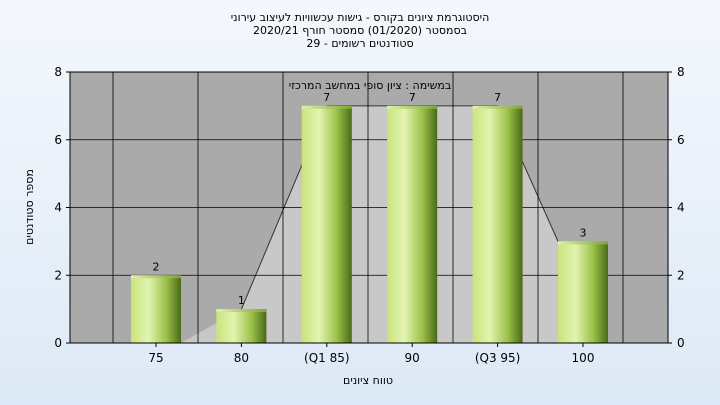 The width and height of the screenshot is (720, 405). Describe the element at coordinates (412, 358) in the screenshot. I see `x-tick-label: 90` at that location.